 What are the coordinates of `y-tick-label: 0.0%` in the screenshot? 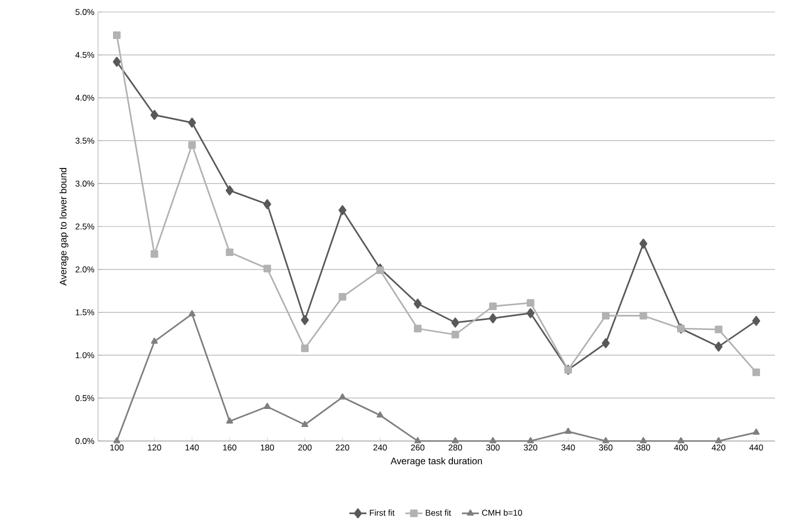 It's located at (85, 441).